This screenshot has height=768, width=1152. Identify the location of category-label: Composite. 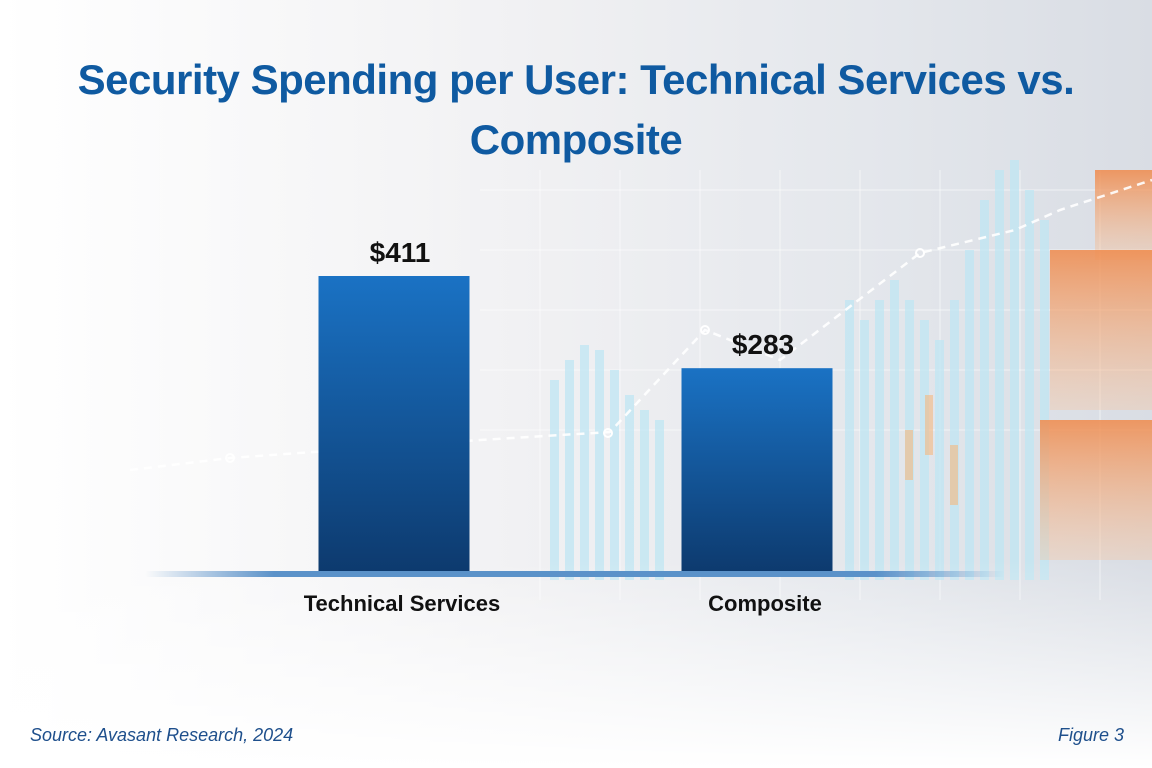
(765, 603).